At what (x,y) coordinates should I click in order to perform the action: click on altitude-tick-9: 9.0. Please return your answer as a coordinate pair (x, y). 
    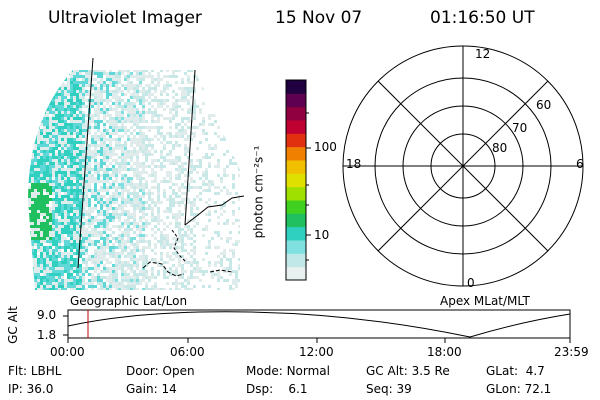
    Looking at the image, I should click on (47, 315).